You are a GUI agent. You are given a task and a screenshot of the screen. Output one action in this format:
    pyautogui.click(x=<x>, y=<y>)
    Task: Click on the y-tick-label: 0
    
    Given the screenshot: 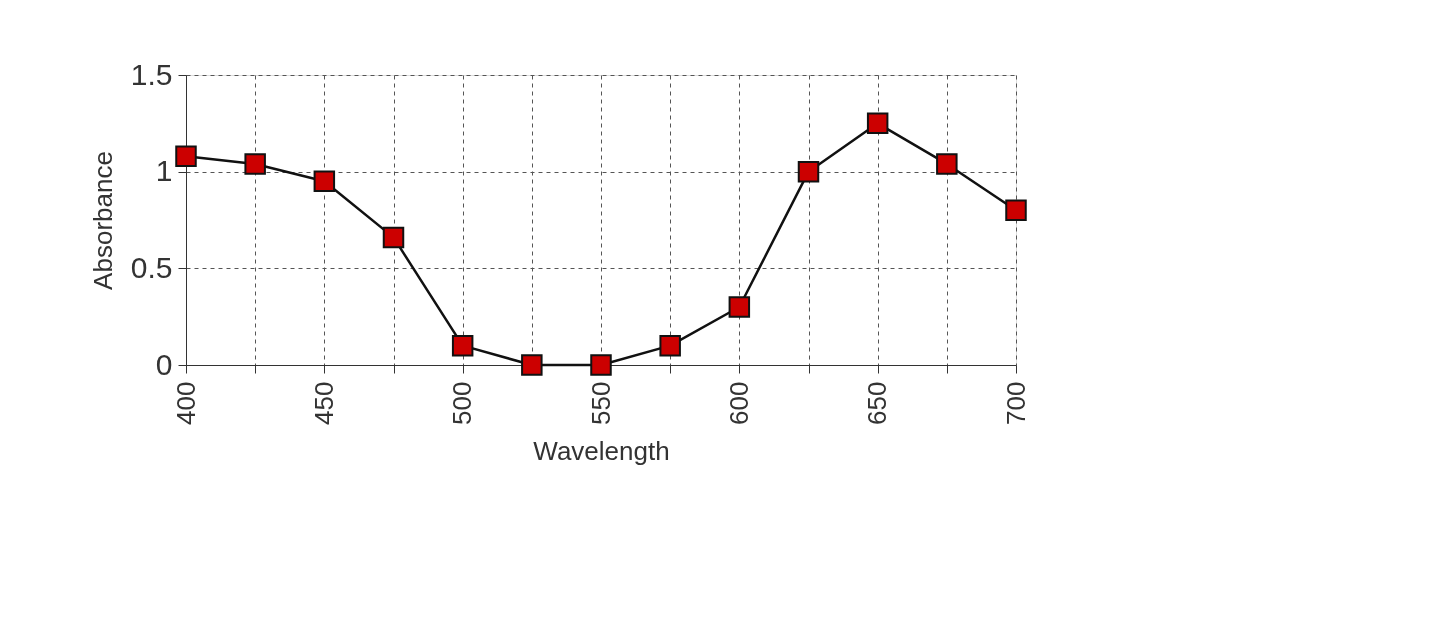 What is the action you would take?
    pyautogui.click(x=164, y=364)
    